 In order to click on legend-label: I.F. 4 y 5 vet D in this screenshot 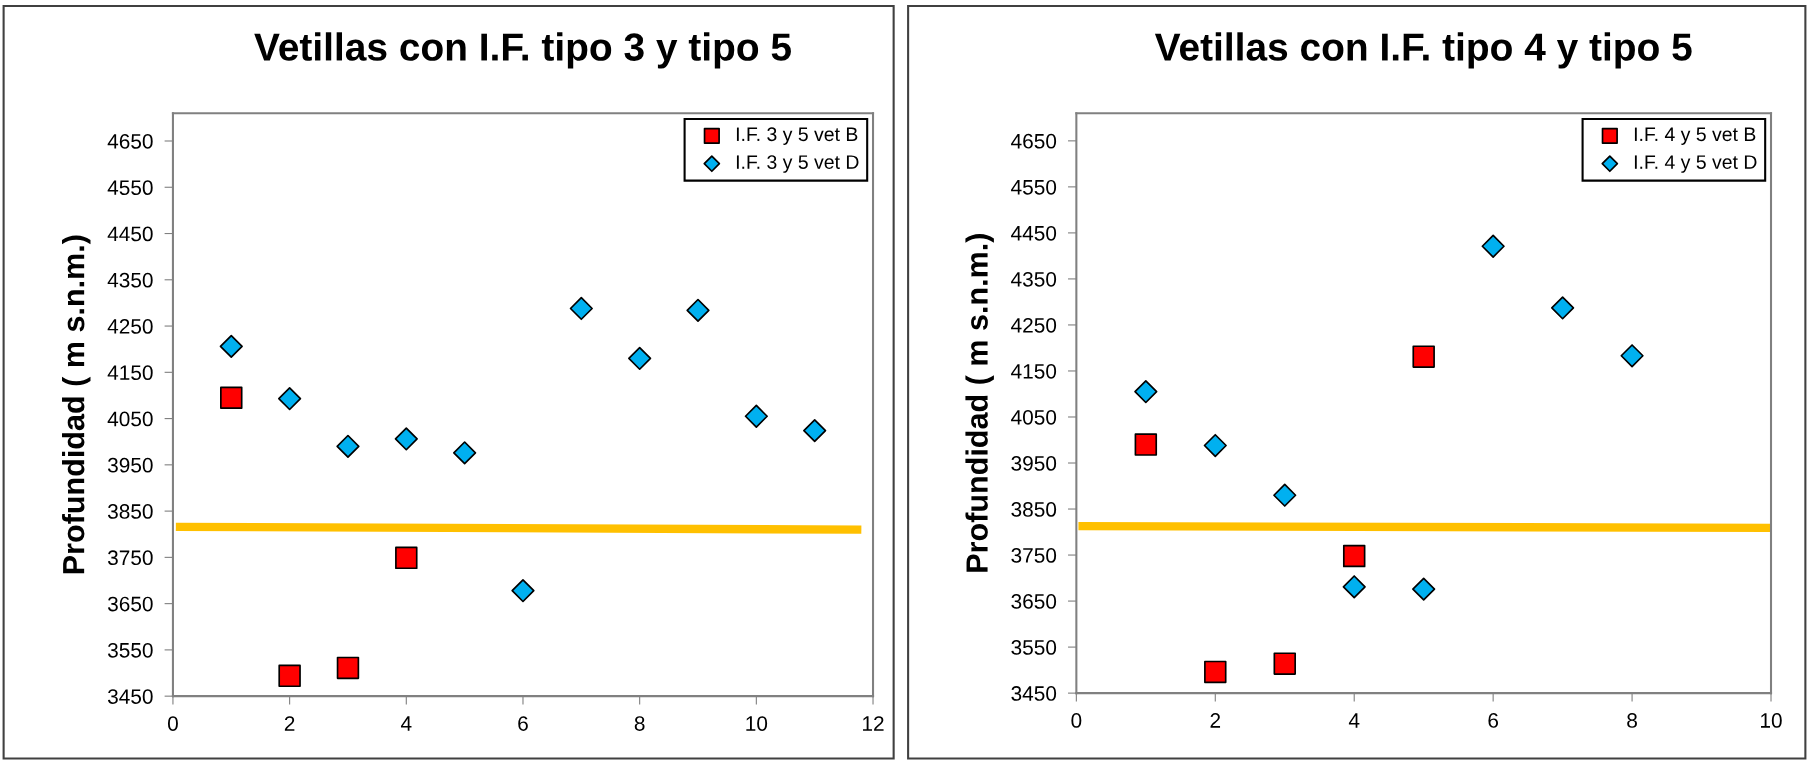, I will do `click(1695, 164)`.